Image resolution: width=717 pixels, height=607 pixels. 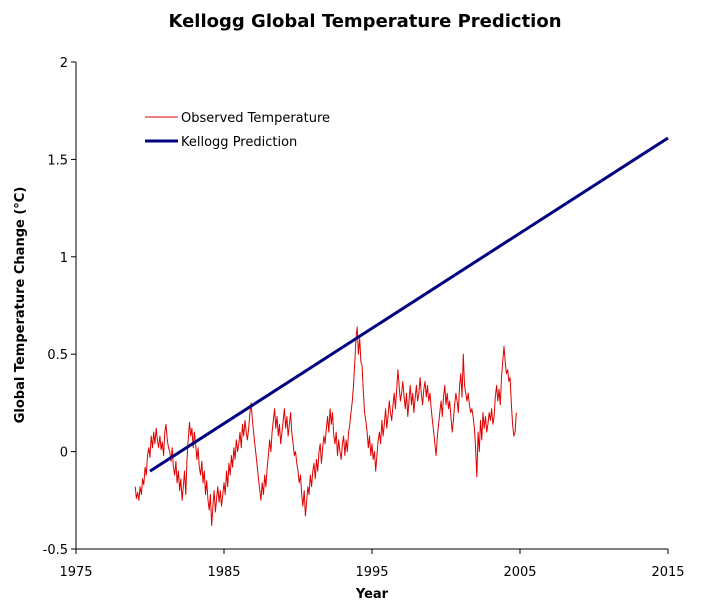 I want to click on chart-title: Kellogg Global Temperature Prediction, so click(x=364, y=21).